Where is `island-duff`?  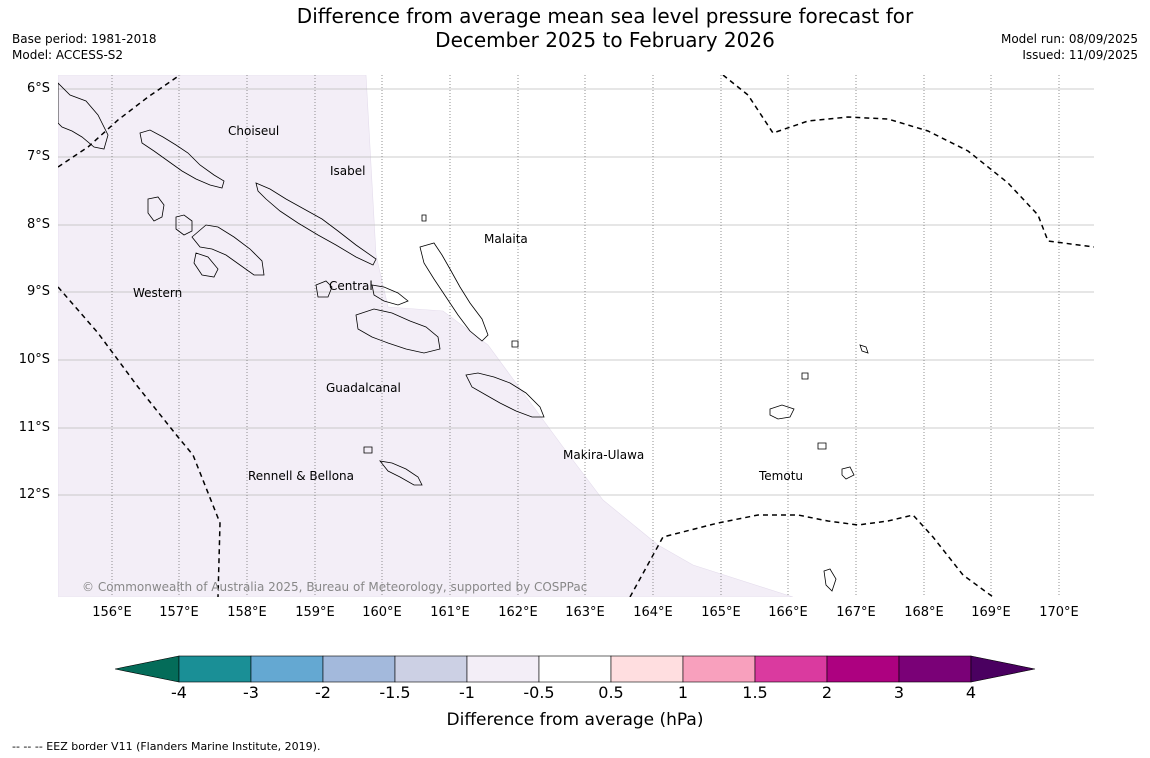
island-duff is located at coordinates (864, 349).